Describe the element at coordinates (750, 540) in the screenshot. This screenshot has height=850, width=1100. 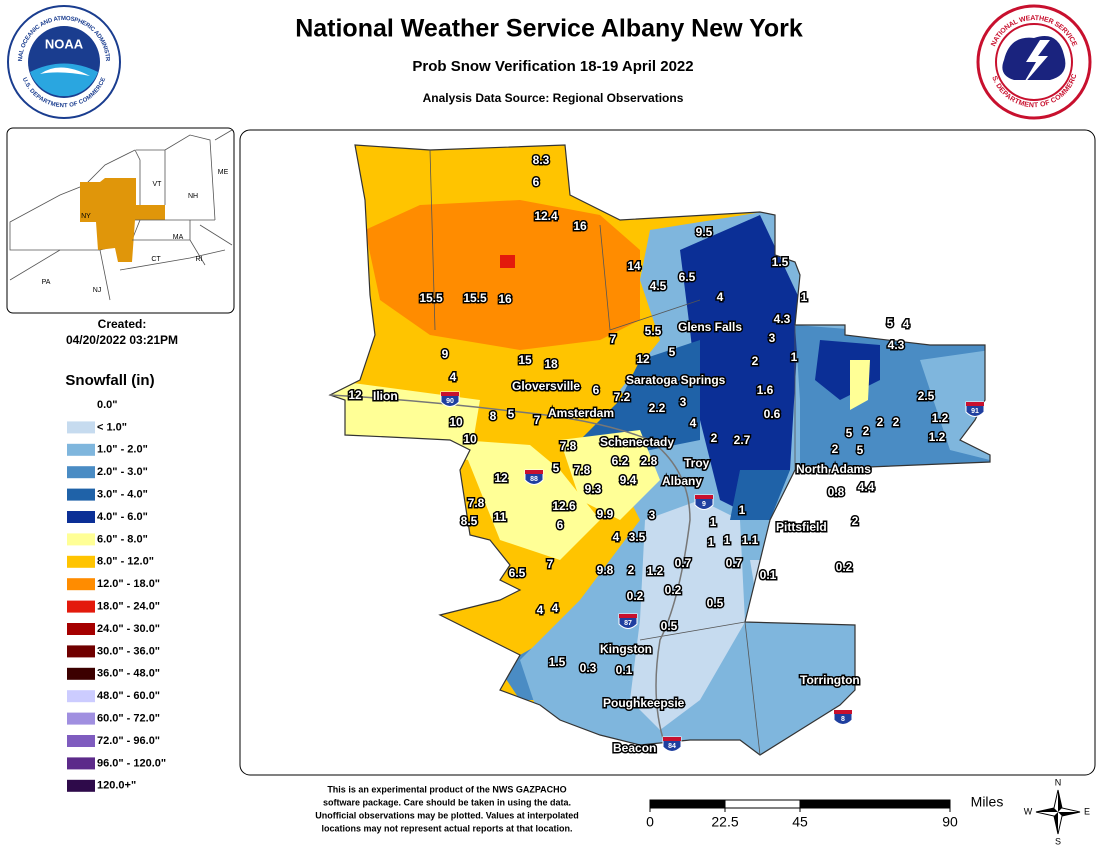
I see `snowfall-observation: 1.1` at that location.